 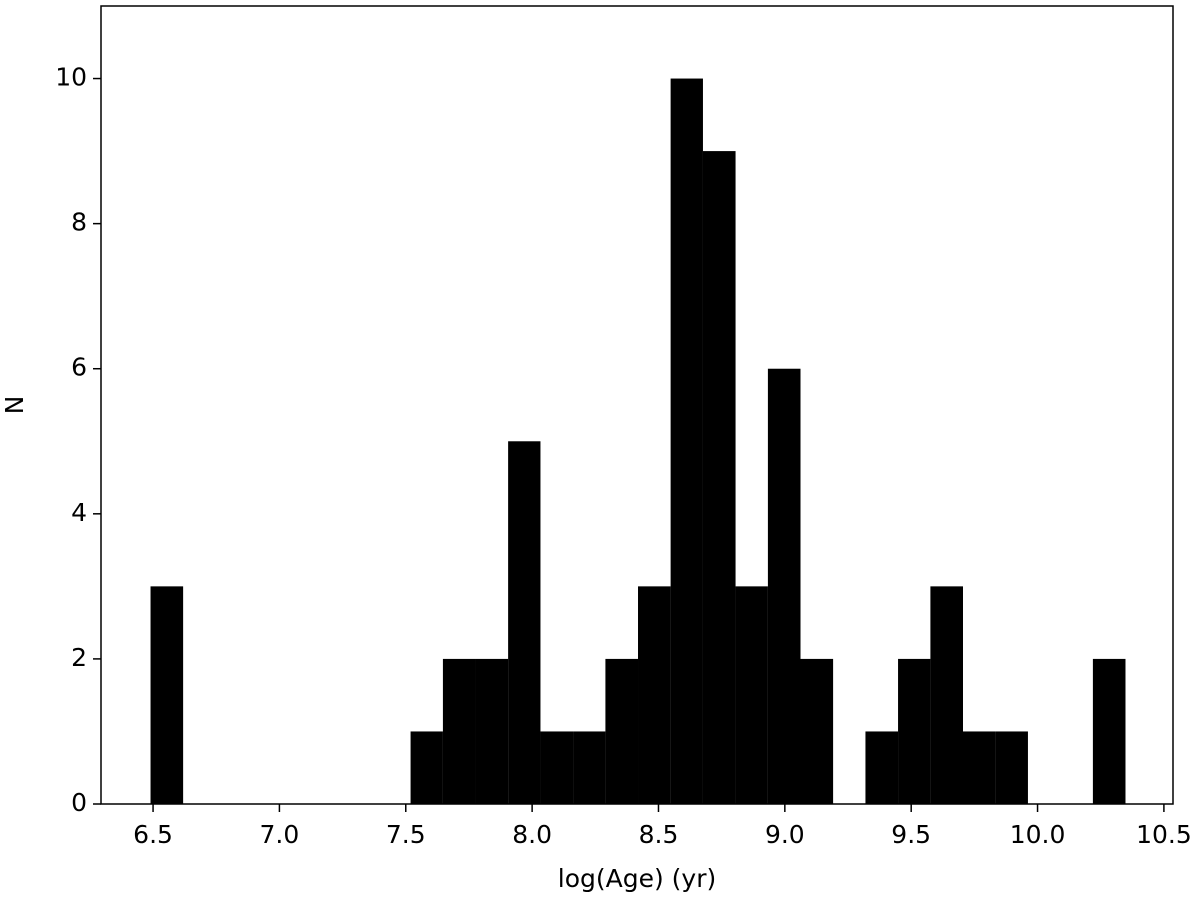 What do you see at coordinates (79, 512) in the screenshot?
I see `y-tick-label: 4` at bounding box center [79, 512].